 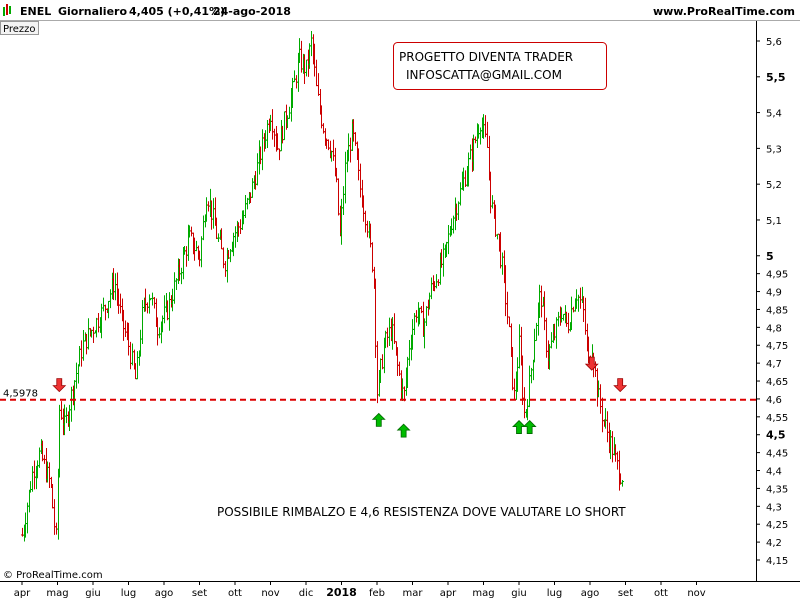 What do you see at coordinates (774, 293) in the screenshot?
I see `y-tick-label: 4,9` at bounding box center [774, 293].